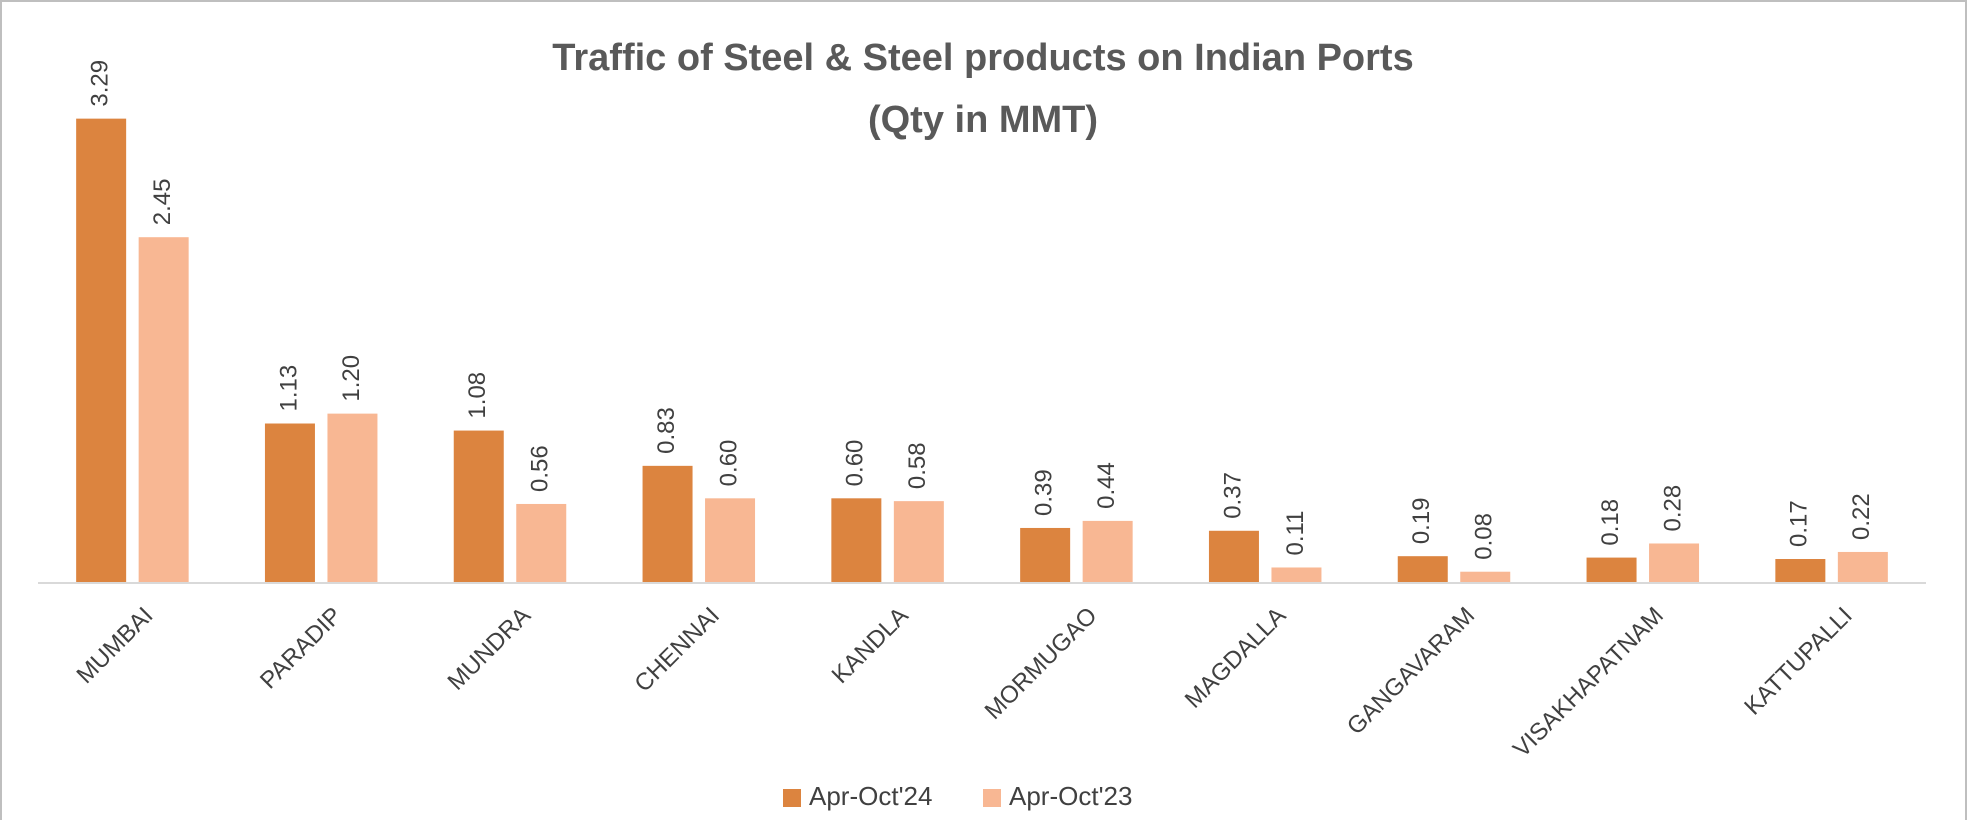 This screenshot has width=1967, height=820. What do you see at coordinates (917, 465) in the screenshot?
I see `data-label: 0.58` at bounding box center [917, 465].